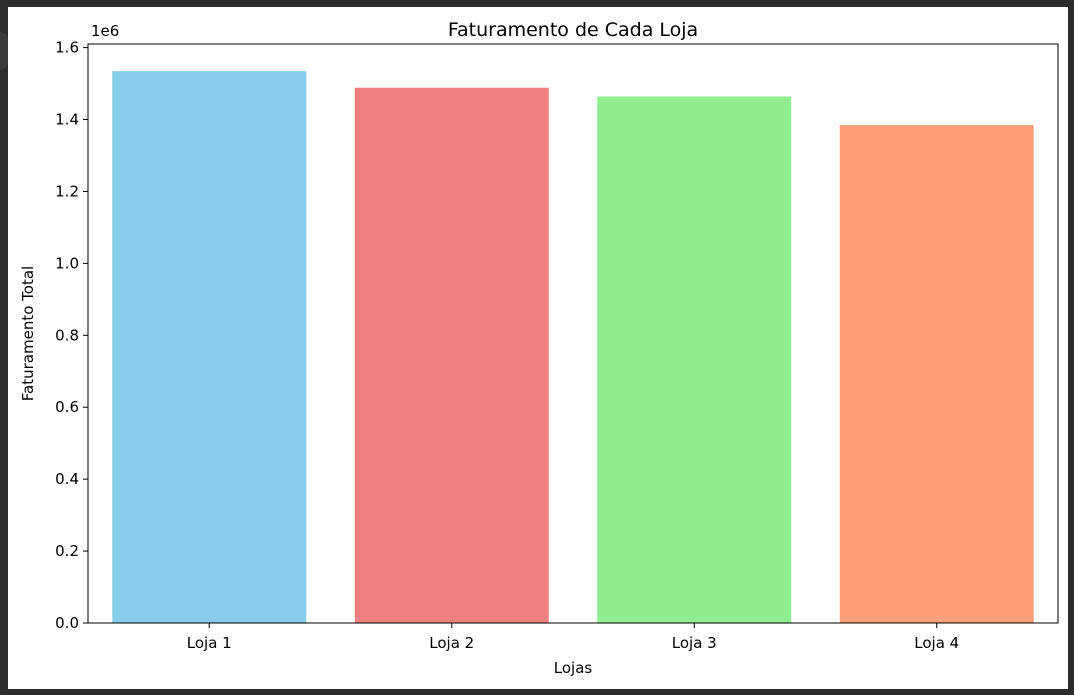  I want to click on y-tick-label: 0.8, so click(67, 335).